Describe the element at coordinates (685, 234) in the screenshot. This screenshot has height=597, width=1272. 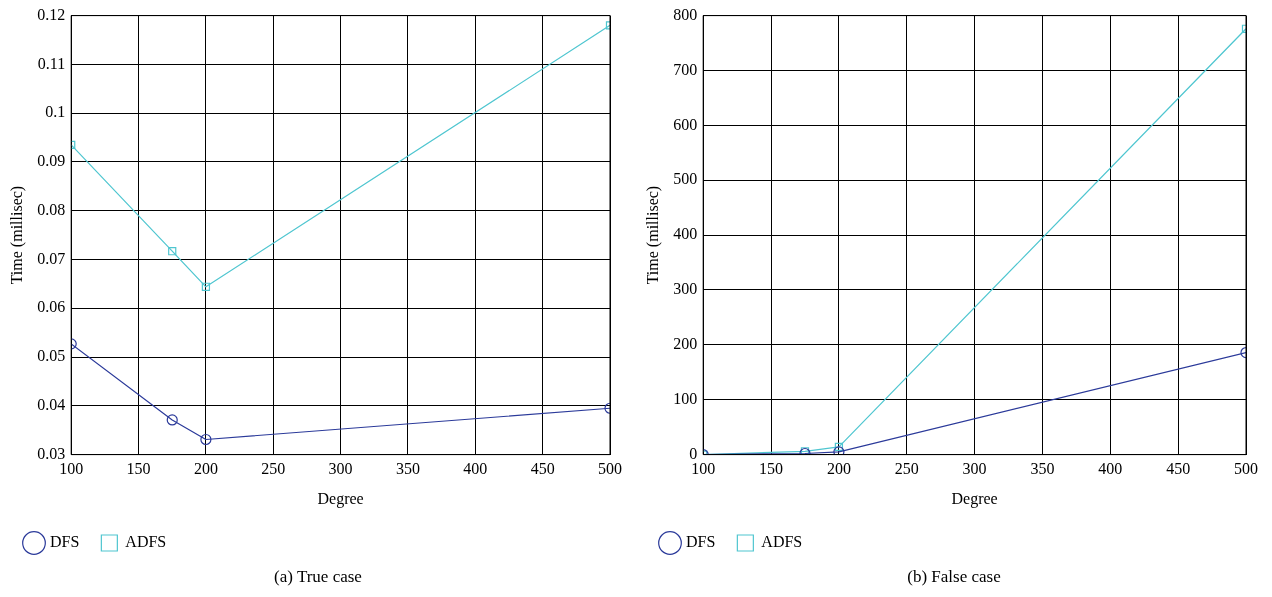
I see `y-tick-label: 400` at that location.